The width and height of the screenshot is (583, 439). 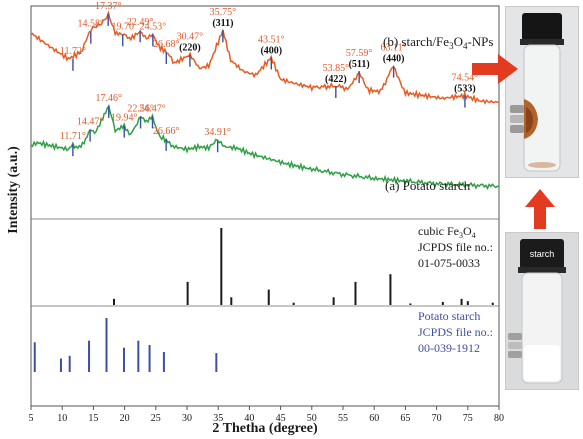 What do you see at coordinates (540, 209) in the screenshot?
I see `arrow-up-icon` at bounding box center [540, 209].